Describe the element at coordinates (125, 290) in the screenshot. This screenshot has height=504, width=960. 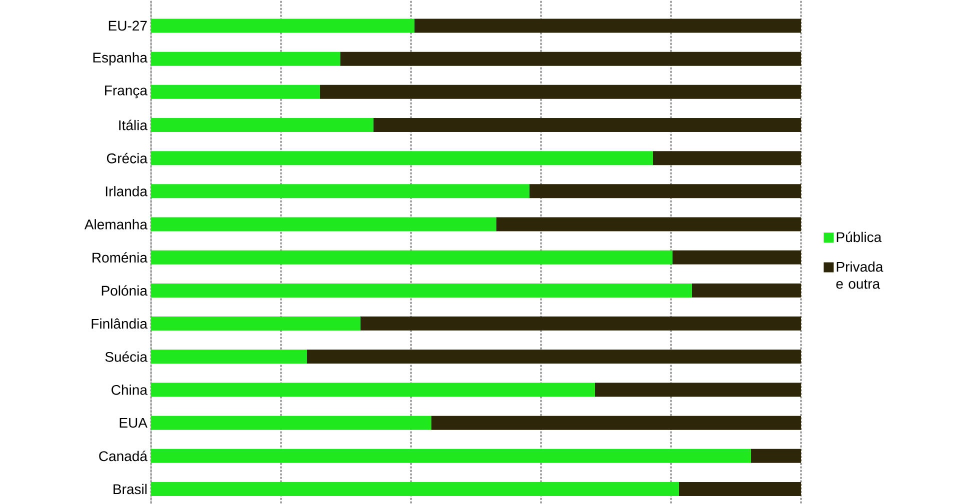
I see `y-tick-label: Polónia` at that location.